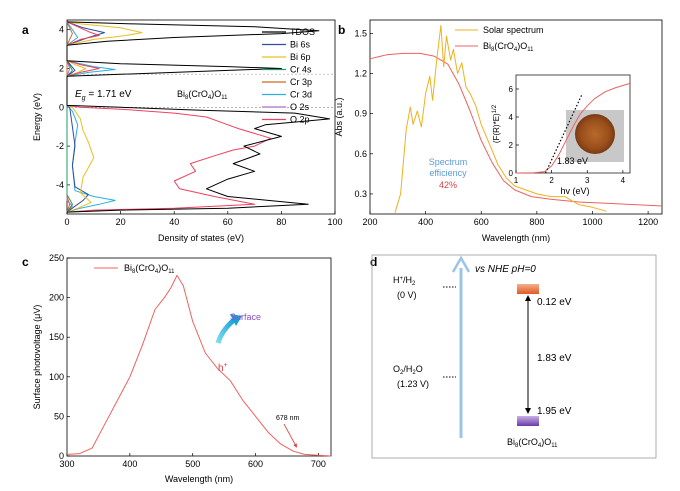 This screenshot has width=680, height=491. Describe the element at coordinates (425, 222) in the screenshot. I see `b-x-tick-label: 400` at that location.